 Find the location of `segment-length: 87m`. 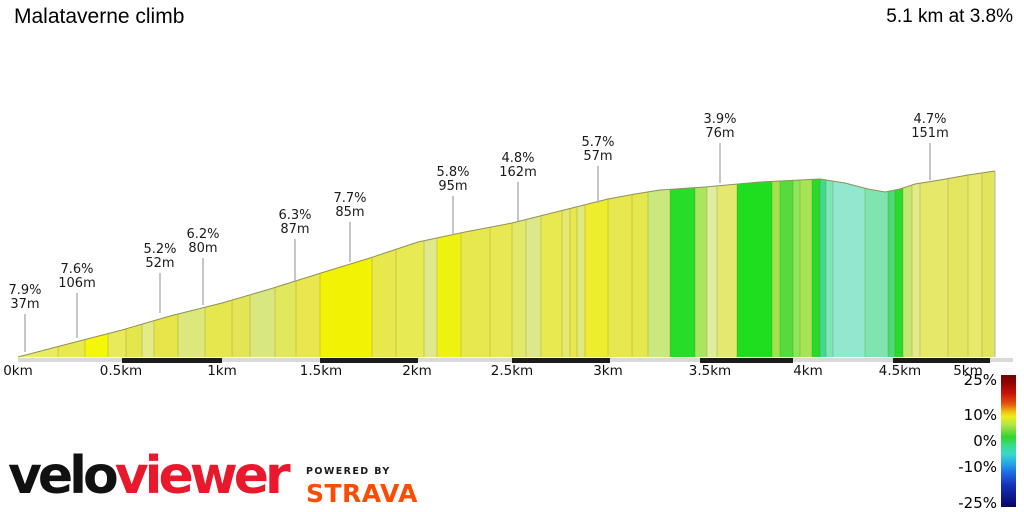

segment-length: 87m is located at coordinates (295, 229).